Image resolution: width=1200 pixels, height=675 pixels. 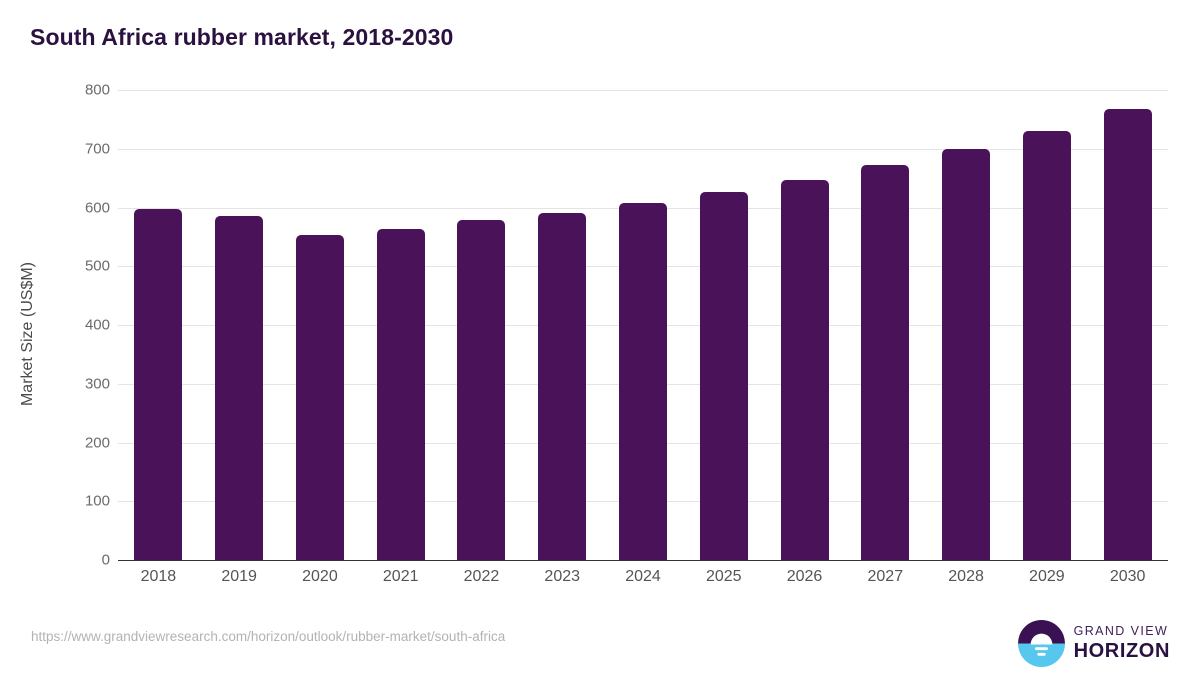 I want to click on x-tick-label: 2018, so click(x=158, y=576).